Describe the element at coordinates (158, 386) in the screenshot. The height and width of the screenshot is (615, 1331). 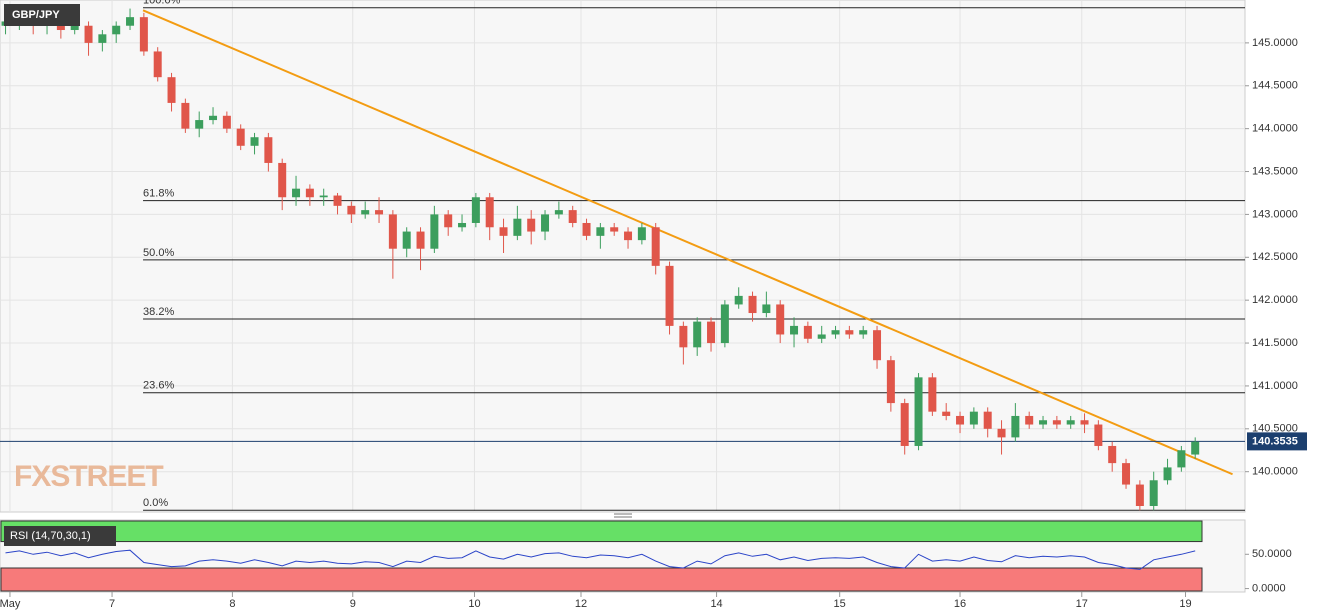
I see `fib-label: 23.6%` at that location.